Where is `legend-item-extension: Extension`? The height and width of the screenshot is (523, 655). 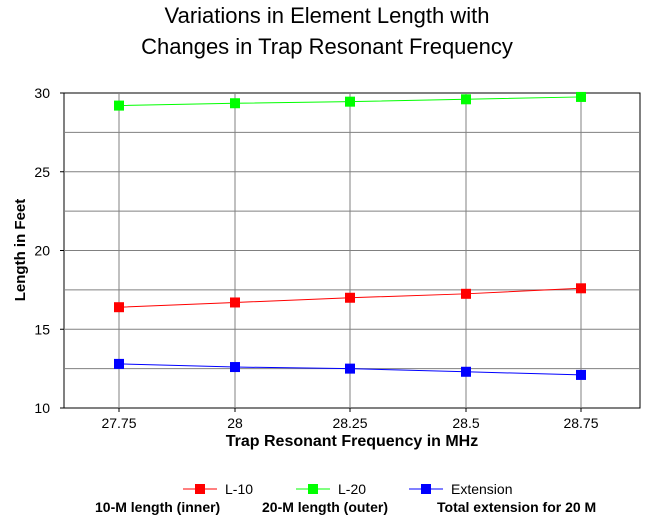 legend-item-extension: Extension is located at coordinates (460, 489).